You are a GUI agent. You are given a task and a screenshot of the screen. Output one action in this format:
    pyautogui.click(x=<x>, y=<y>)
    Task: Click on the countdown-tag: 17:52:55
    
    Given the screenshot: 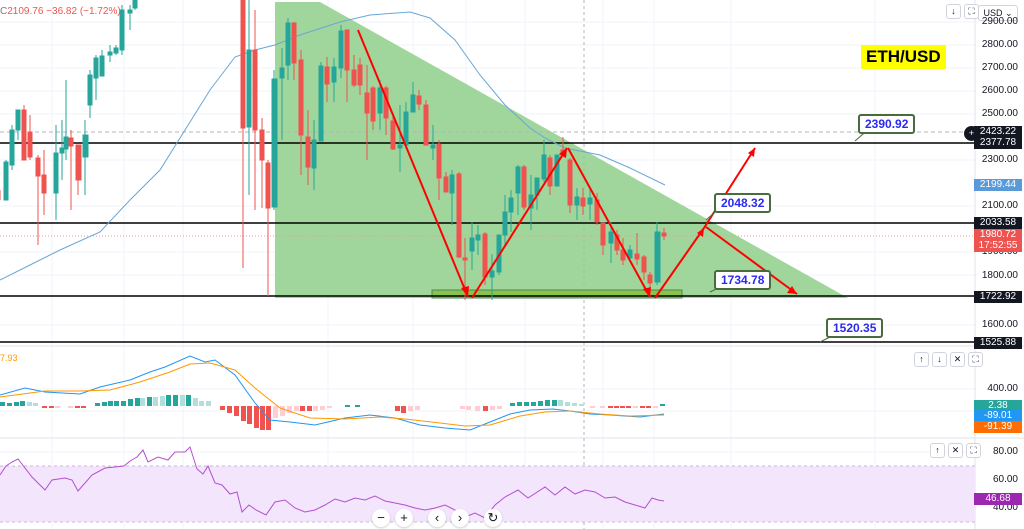 What is the action you would take?
    pyautogui.click(x=998, y=246)
    